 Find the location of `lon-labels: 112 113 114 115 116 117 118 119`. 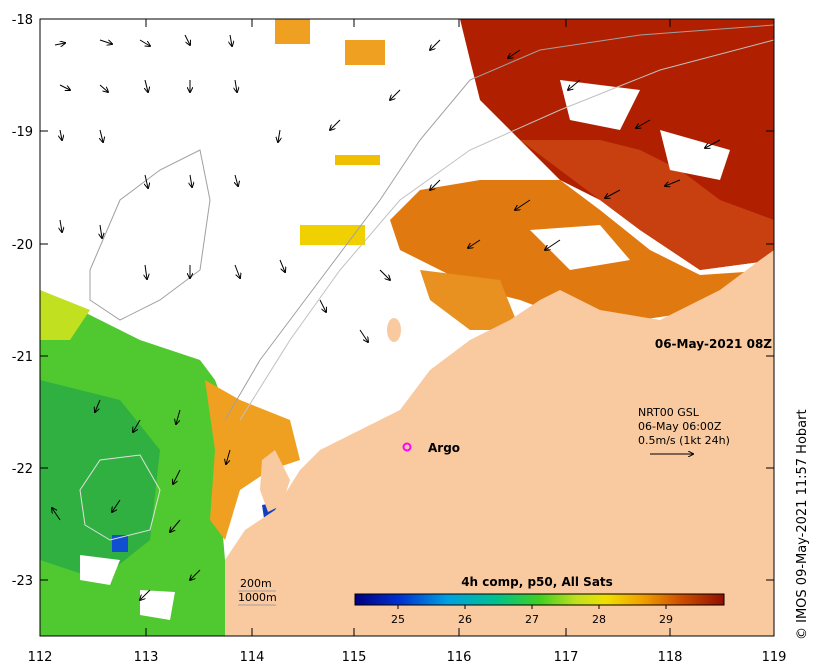

lon-labels: 112 113 114 115 116 117 118 119 is located at coordinates (407, 657).